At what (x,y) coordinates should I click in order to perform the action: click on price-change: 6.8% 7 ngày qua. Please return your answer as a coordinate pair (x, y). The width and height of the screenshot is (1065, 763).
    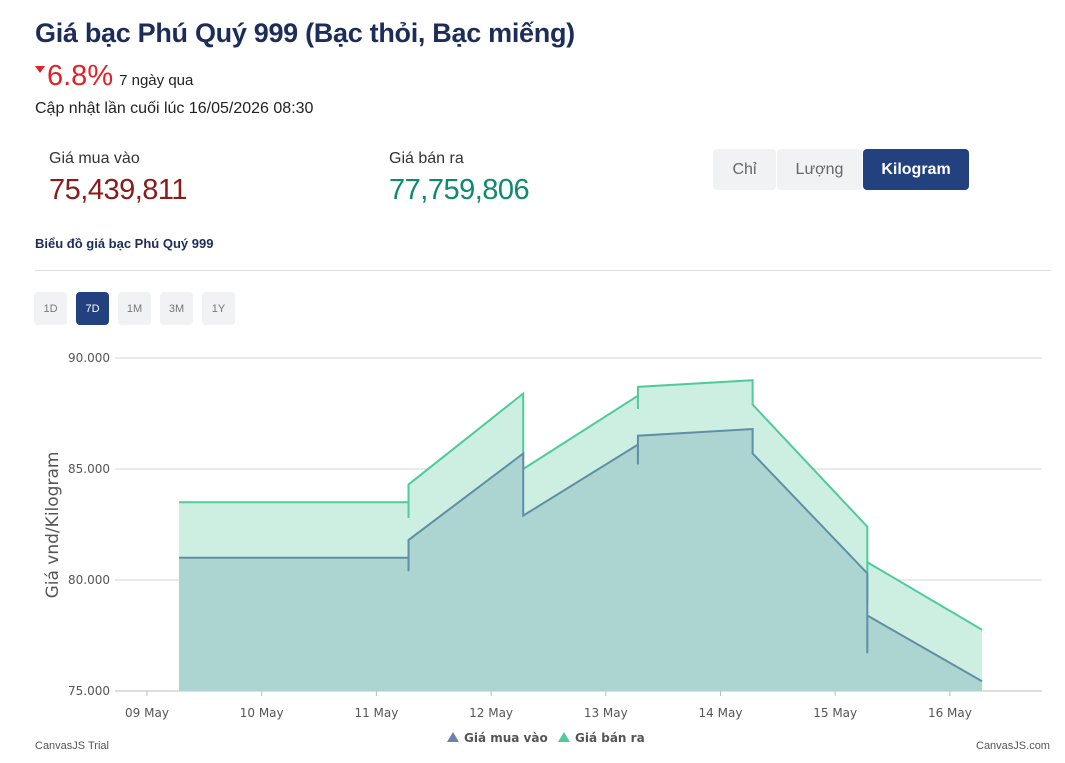
    Looking at the image, I should click on (114, 76).